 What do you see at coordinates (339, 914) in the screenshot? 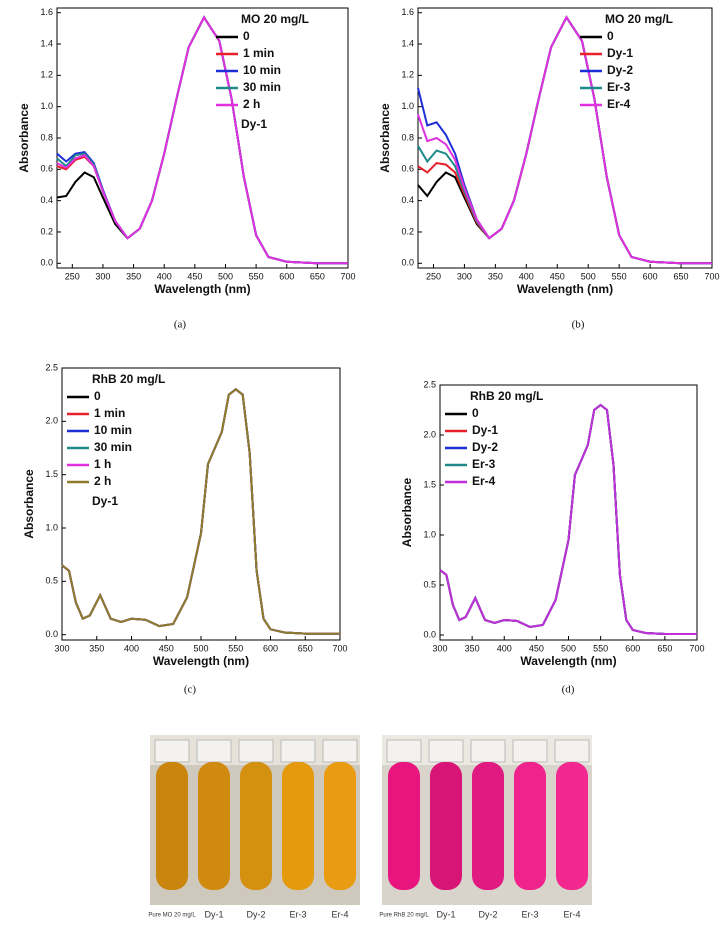
I see `photo-label: Er-4` at bounding box center [339, 914].